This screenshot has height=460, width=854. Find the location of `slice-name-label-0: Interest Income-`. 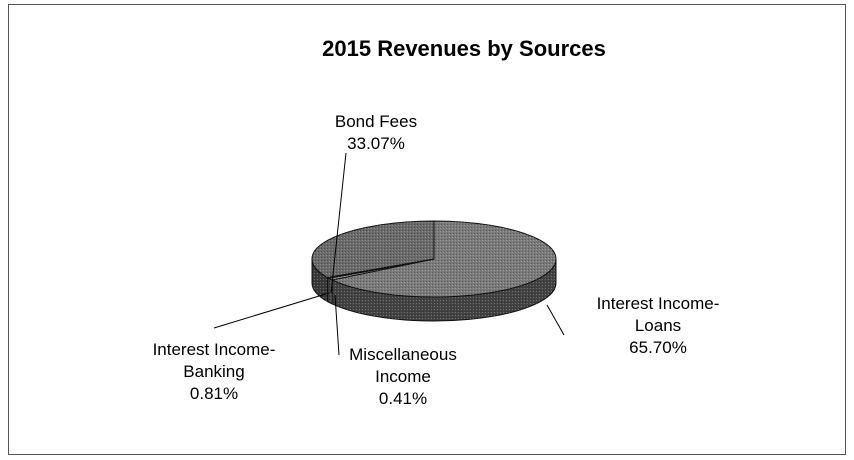

slice-name-label-0: Interest Income- is located at coordinates (658, 303).